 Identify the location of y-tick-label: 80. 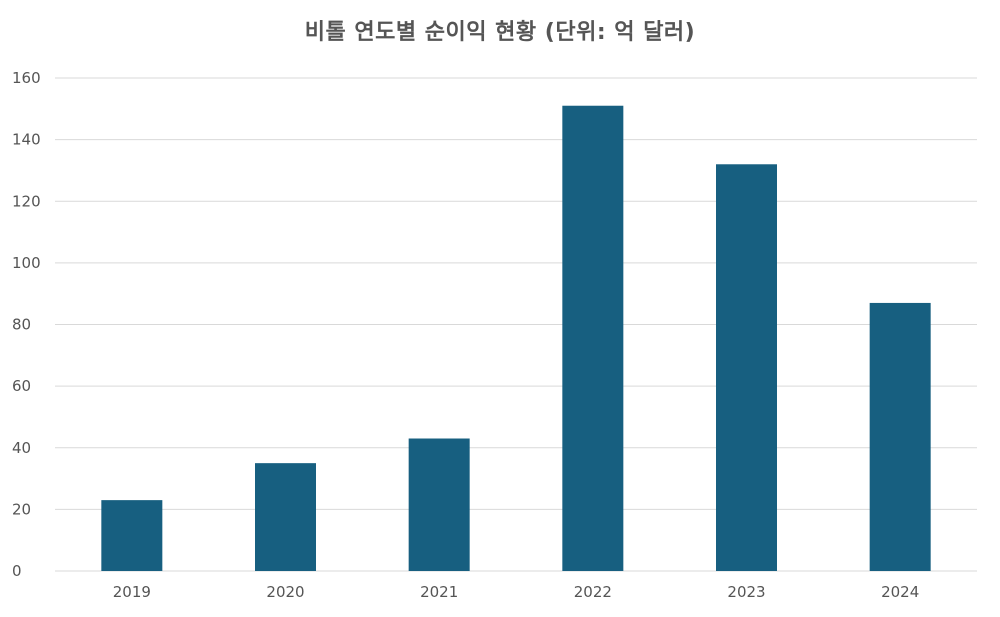
(21, 325).